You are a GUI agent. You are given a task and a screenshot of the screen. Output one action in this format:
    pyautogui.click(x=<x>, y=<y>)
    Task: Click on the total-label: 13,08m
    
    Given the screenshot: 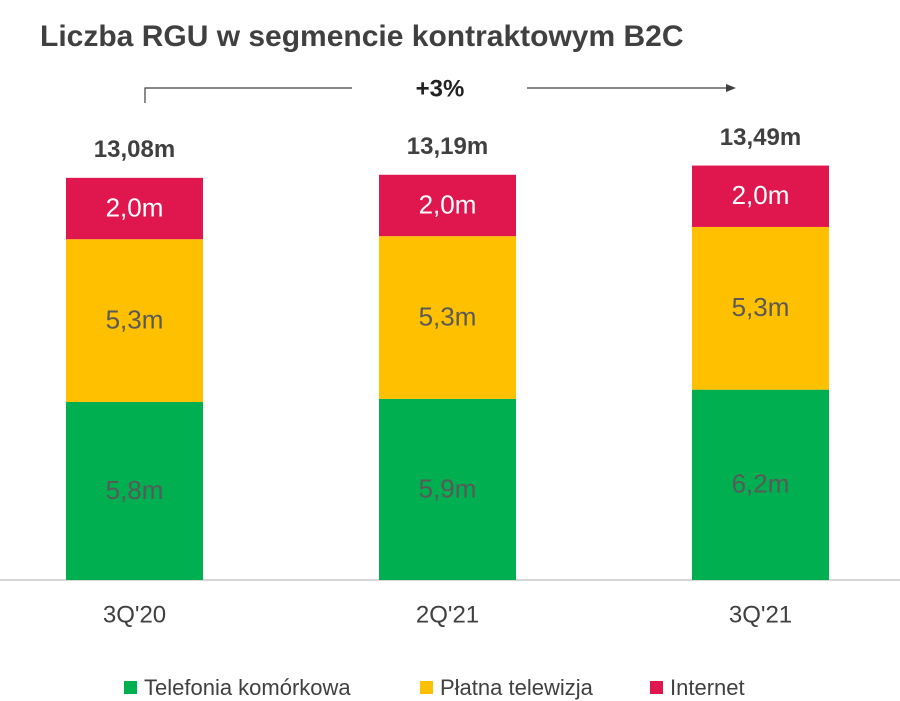 What is the action you would take?
    pyautogui.click(x=134, y=149)
    